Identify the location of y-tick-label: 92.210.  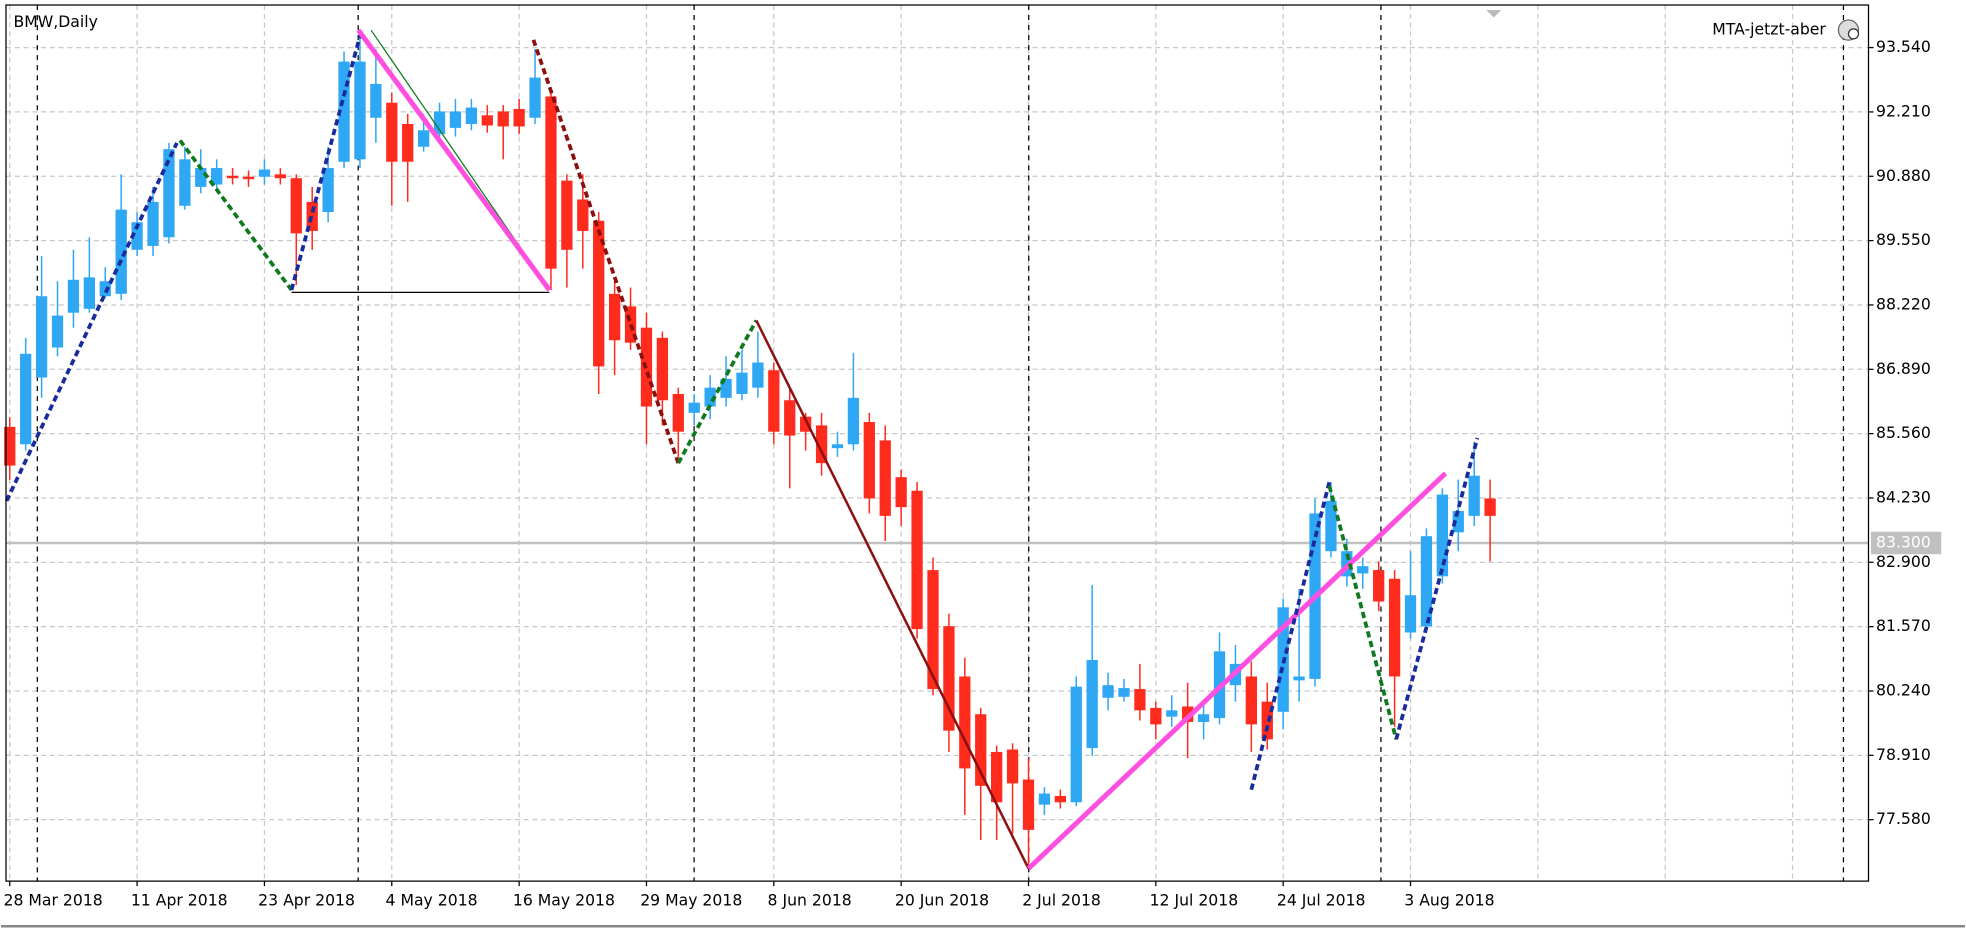
(1903, 110).